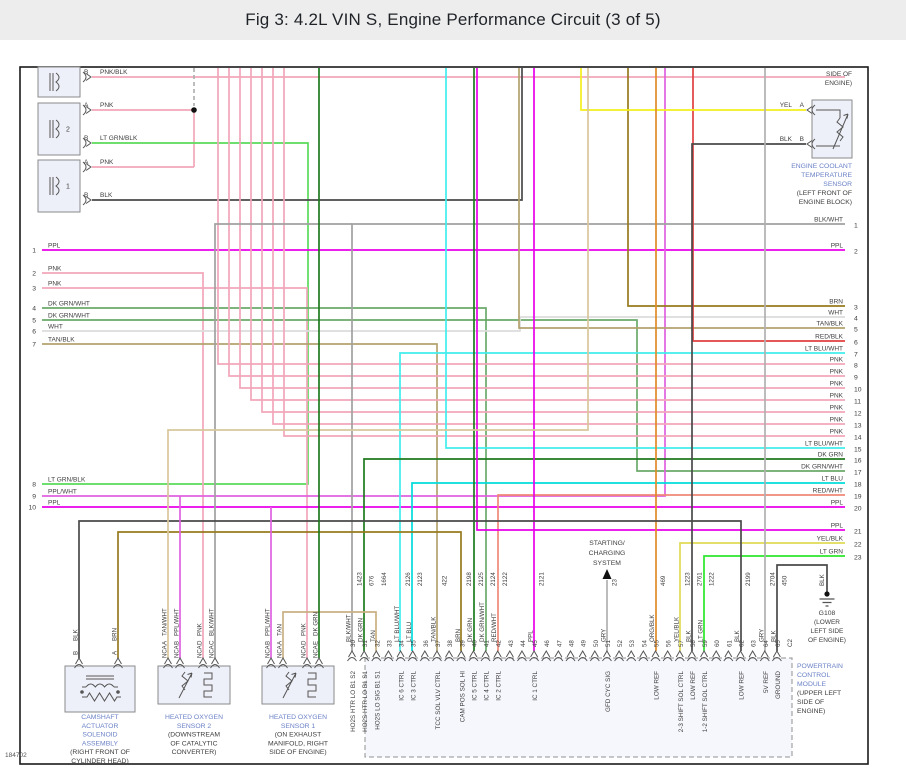 The height and width of the screenshot is (780, 906). What do you see at coordinates (34, 345) in the screenshot?
I see `left-wire-number: 7` at bounding box center [34, 345].